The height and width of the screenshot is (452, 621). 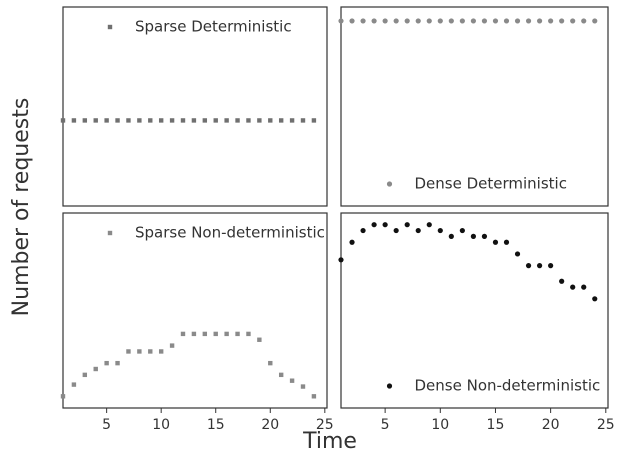 What do you see at coordinates (496, 425) in the screenshot?
I see `x-tick-label: 15` at bounding box center [496, 425].